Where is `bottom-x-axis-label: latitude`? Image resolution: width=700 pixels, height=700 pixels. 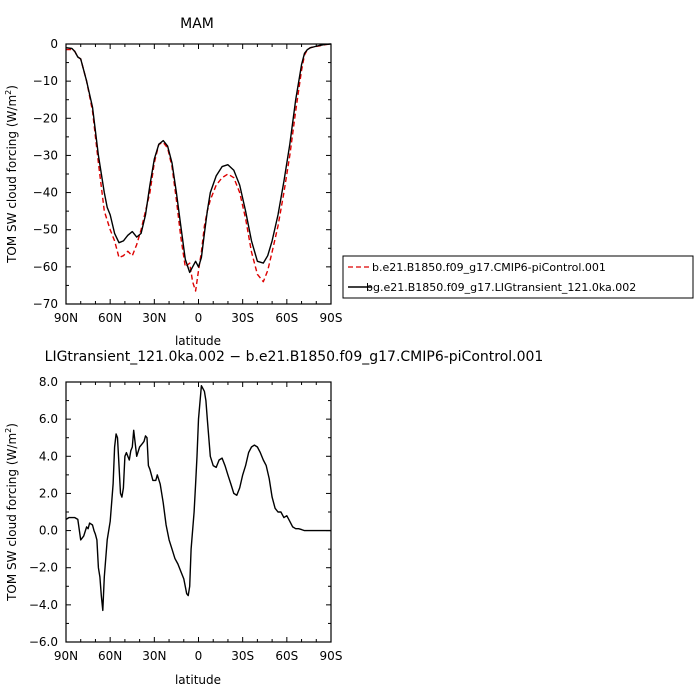 bottom-x-axis-label: latitude is located at coordinates (198, 680).